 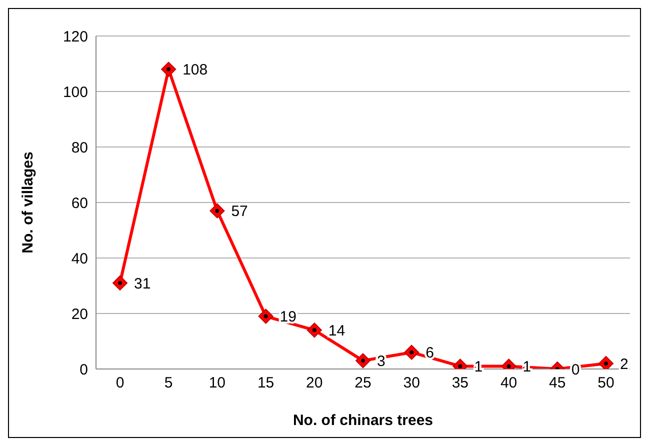 What do you see at coordinates (84, 369) in the screenshot?
I see `y-tick-label: 0` at bounding box center [84, 369].